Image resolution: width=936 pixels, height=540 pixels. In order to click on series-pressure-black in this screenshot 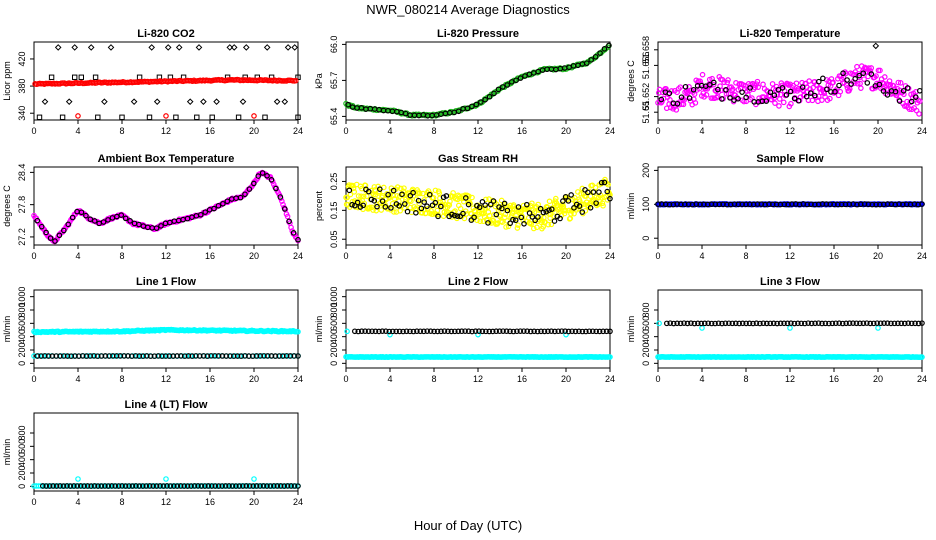, I will do `click(478, 80)`.